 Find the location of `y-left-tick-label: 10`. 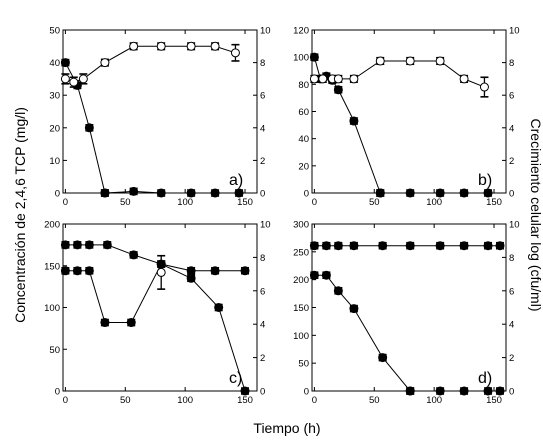

y-left-tick-label: 10 is located at coordinates (54, 161).